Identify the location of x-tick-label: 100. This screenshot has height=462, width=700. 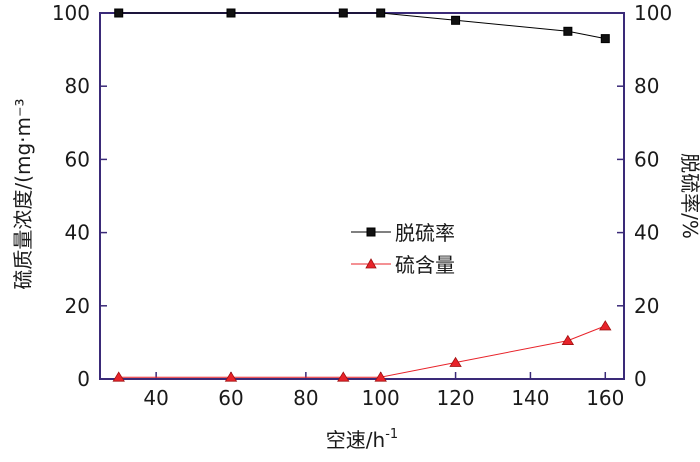
(381, 398).